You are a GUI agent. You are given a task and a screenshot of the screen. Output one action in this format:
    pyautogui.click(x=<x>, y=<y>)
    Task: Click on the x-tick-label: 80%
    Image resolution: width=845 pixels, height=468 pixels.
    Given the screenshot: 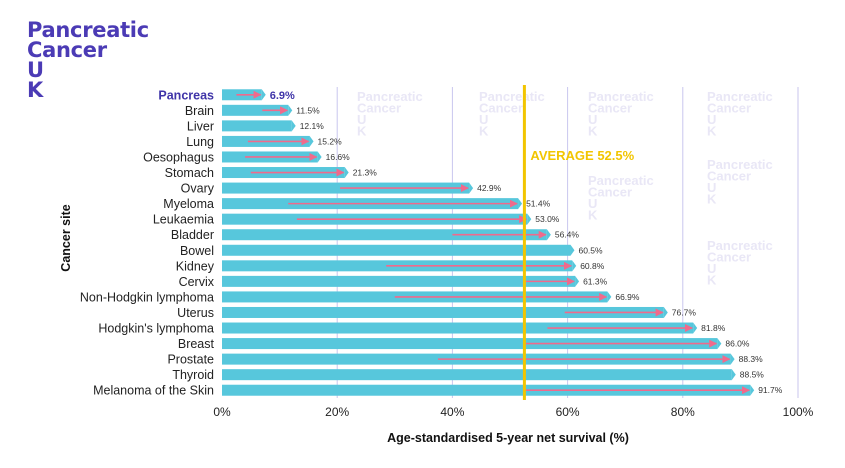 What is the action you would take?
    pyautogui.click(x=683, y=412)
    